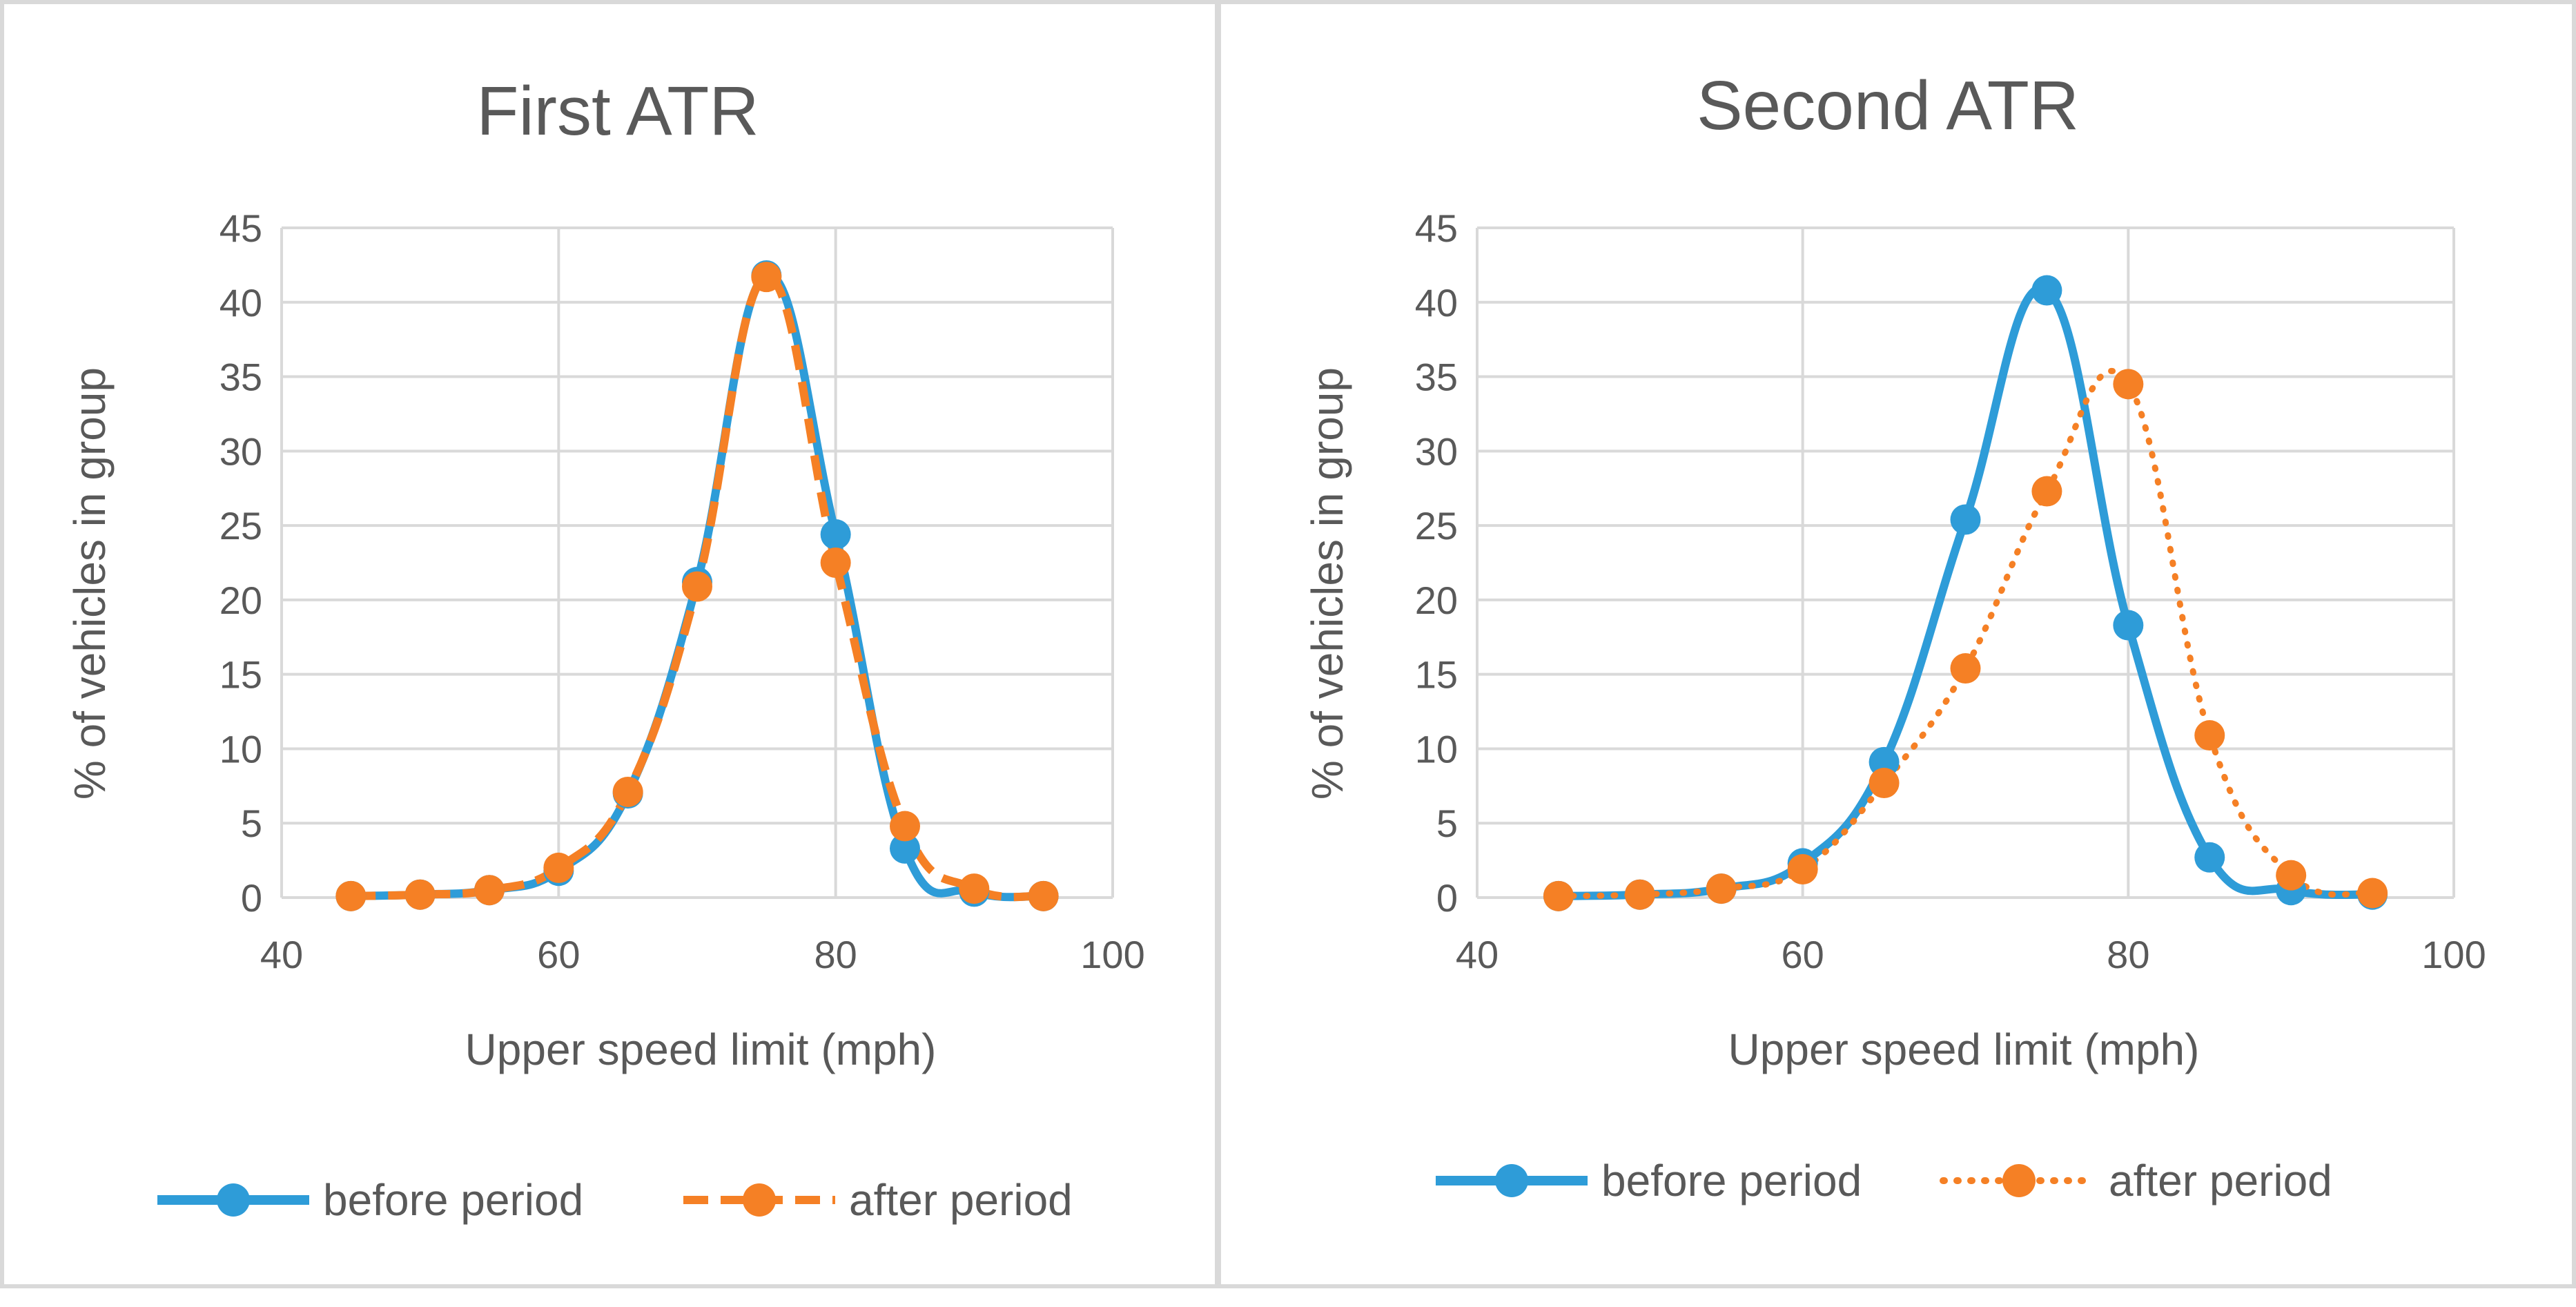  I want to click on series, so click(697, 585).